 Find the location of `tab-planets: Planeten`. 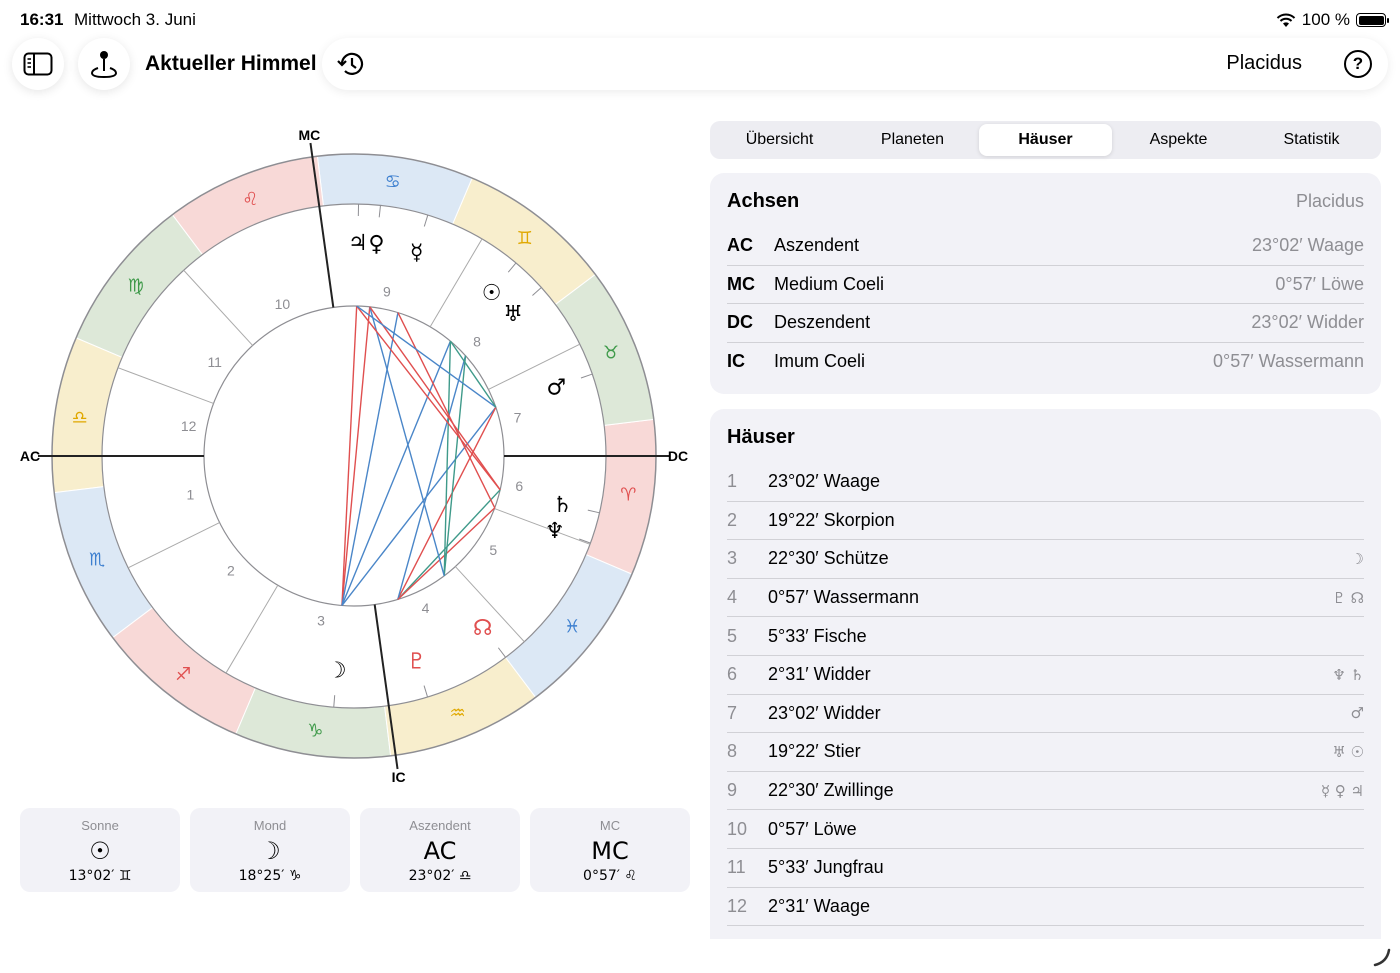

tab-planets: Planeten is located at coordinates (912, 139).